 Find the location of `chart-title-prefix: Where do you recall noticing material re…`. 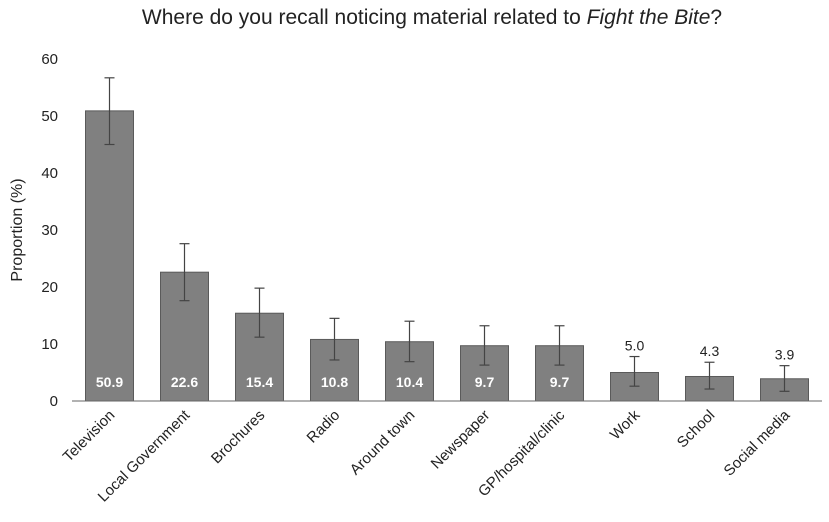

chart-title-prefix: Where do you recall noticing material re… is located at coordinates (364, 17).